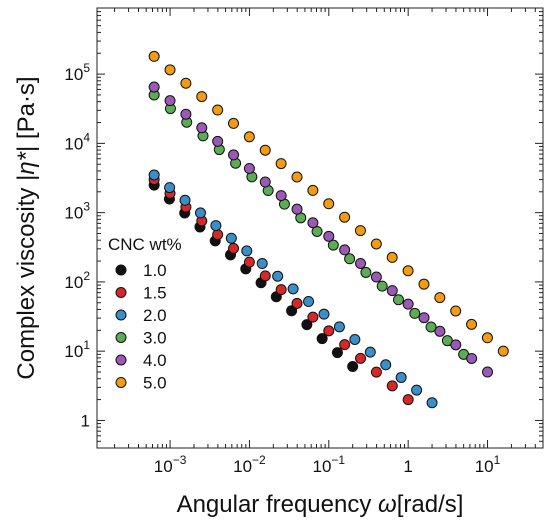  What do you see at coordinates (320, 504) in the screenshot?
I see `x-axis-title: Angular frequency ω[rad/s]` at bounding box center [320, 504].